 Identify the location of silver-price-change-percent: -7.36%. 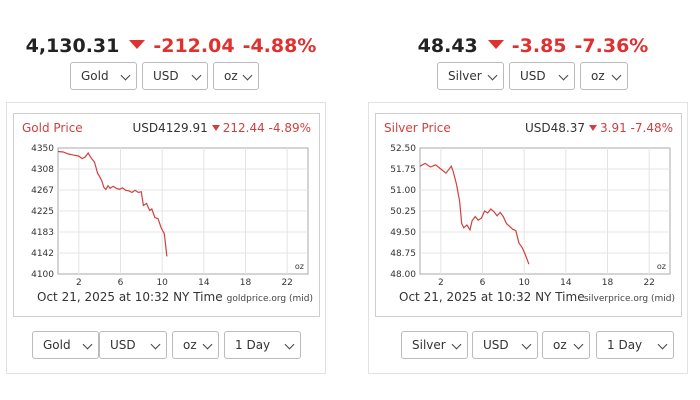
(611, 46).